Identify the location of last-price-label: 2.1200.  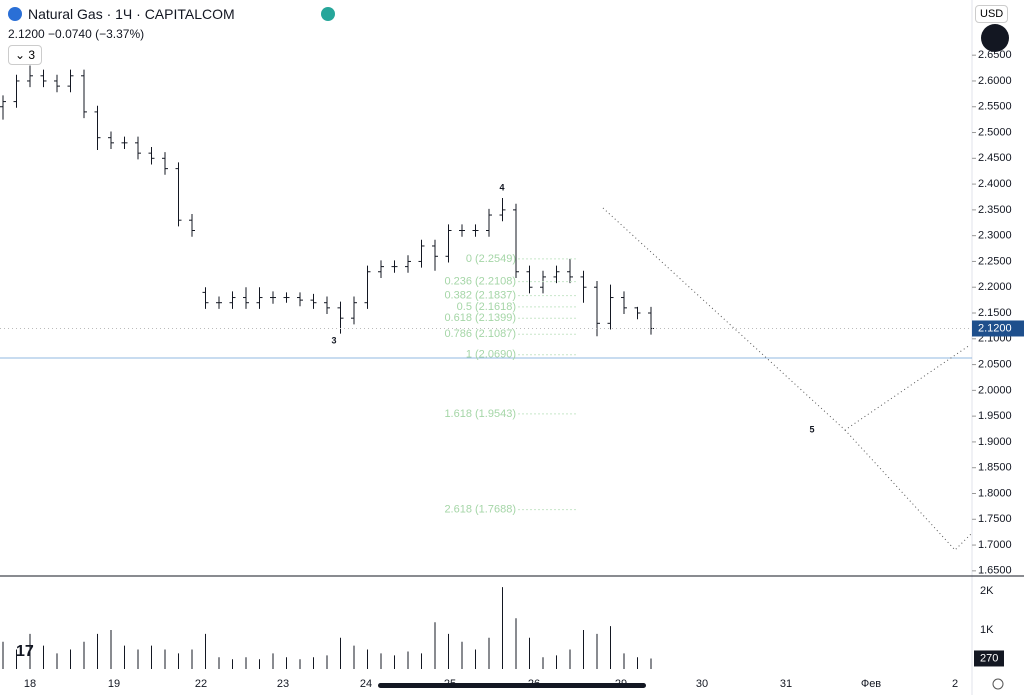
(995, 328).